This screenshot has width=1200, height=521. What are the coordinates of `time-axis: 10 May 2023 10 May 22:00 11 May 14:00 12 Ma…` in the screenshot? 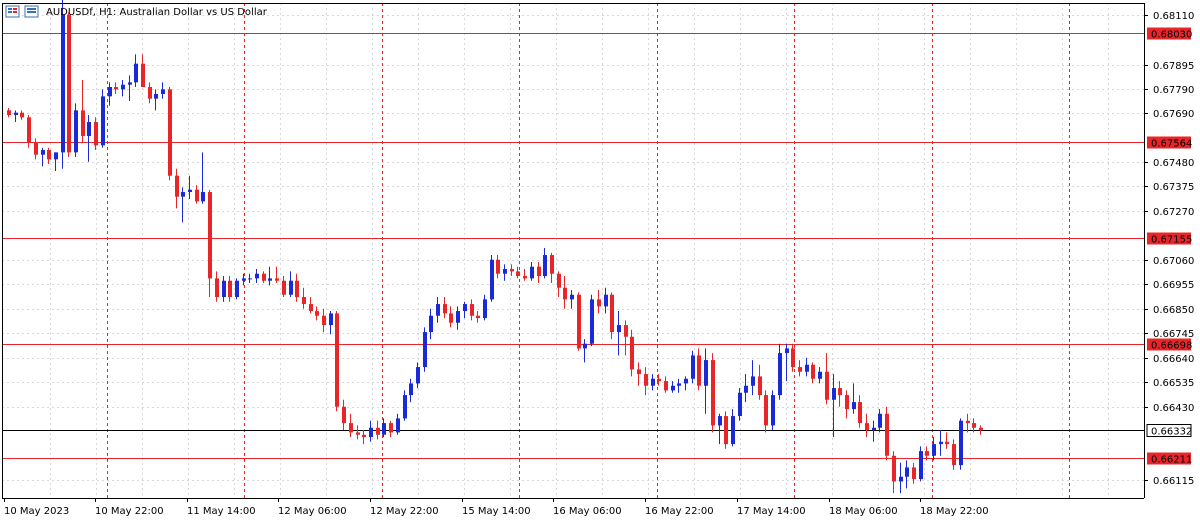 It's located at (496, 507).